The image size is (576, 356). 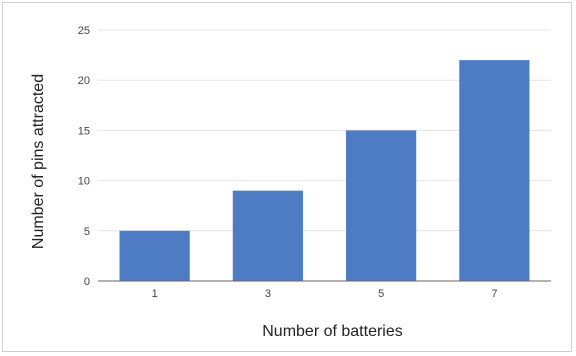 I want to click on y-tick-label: 5, so click(x=87, y=232).